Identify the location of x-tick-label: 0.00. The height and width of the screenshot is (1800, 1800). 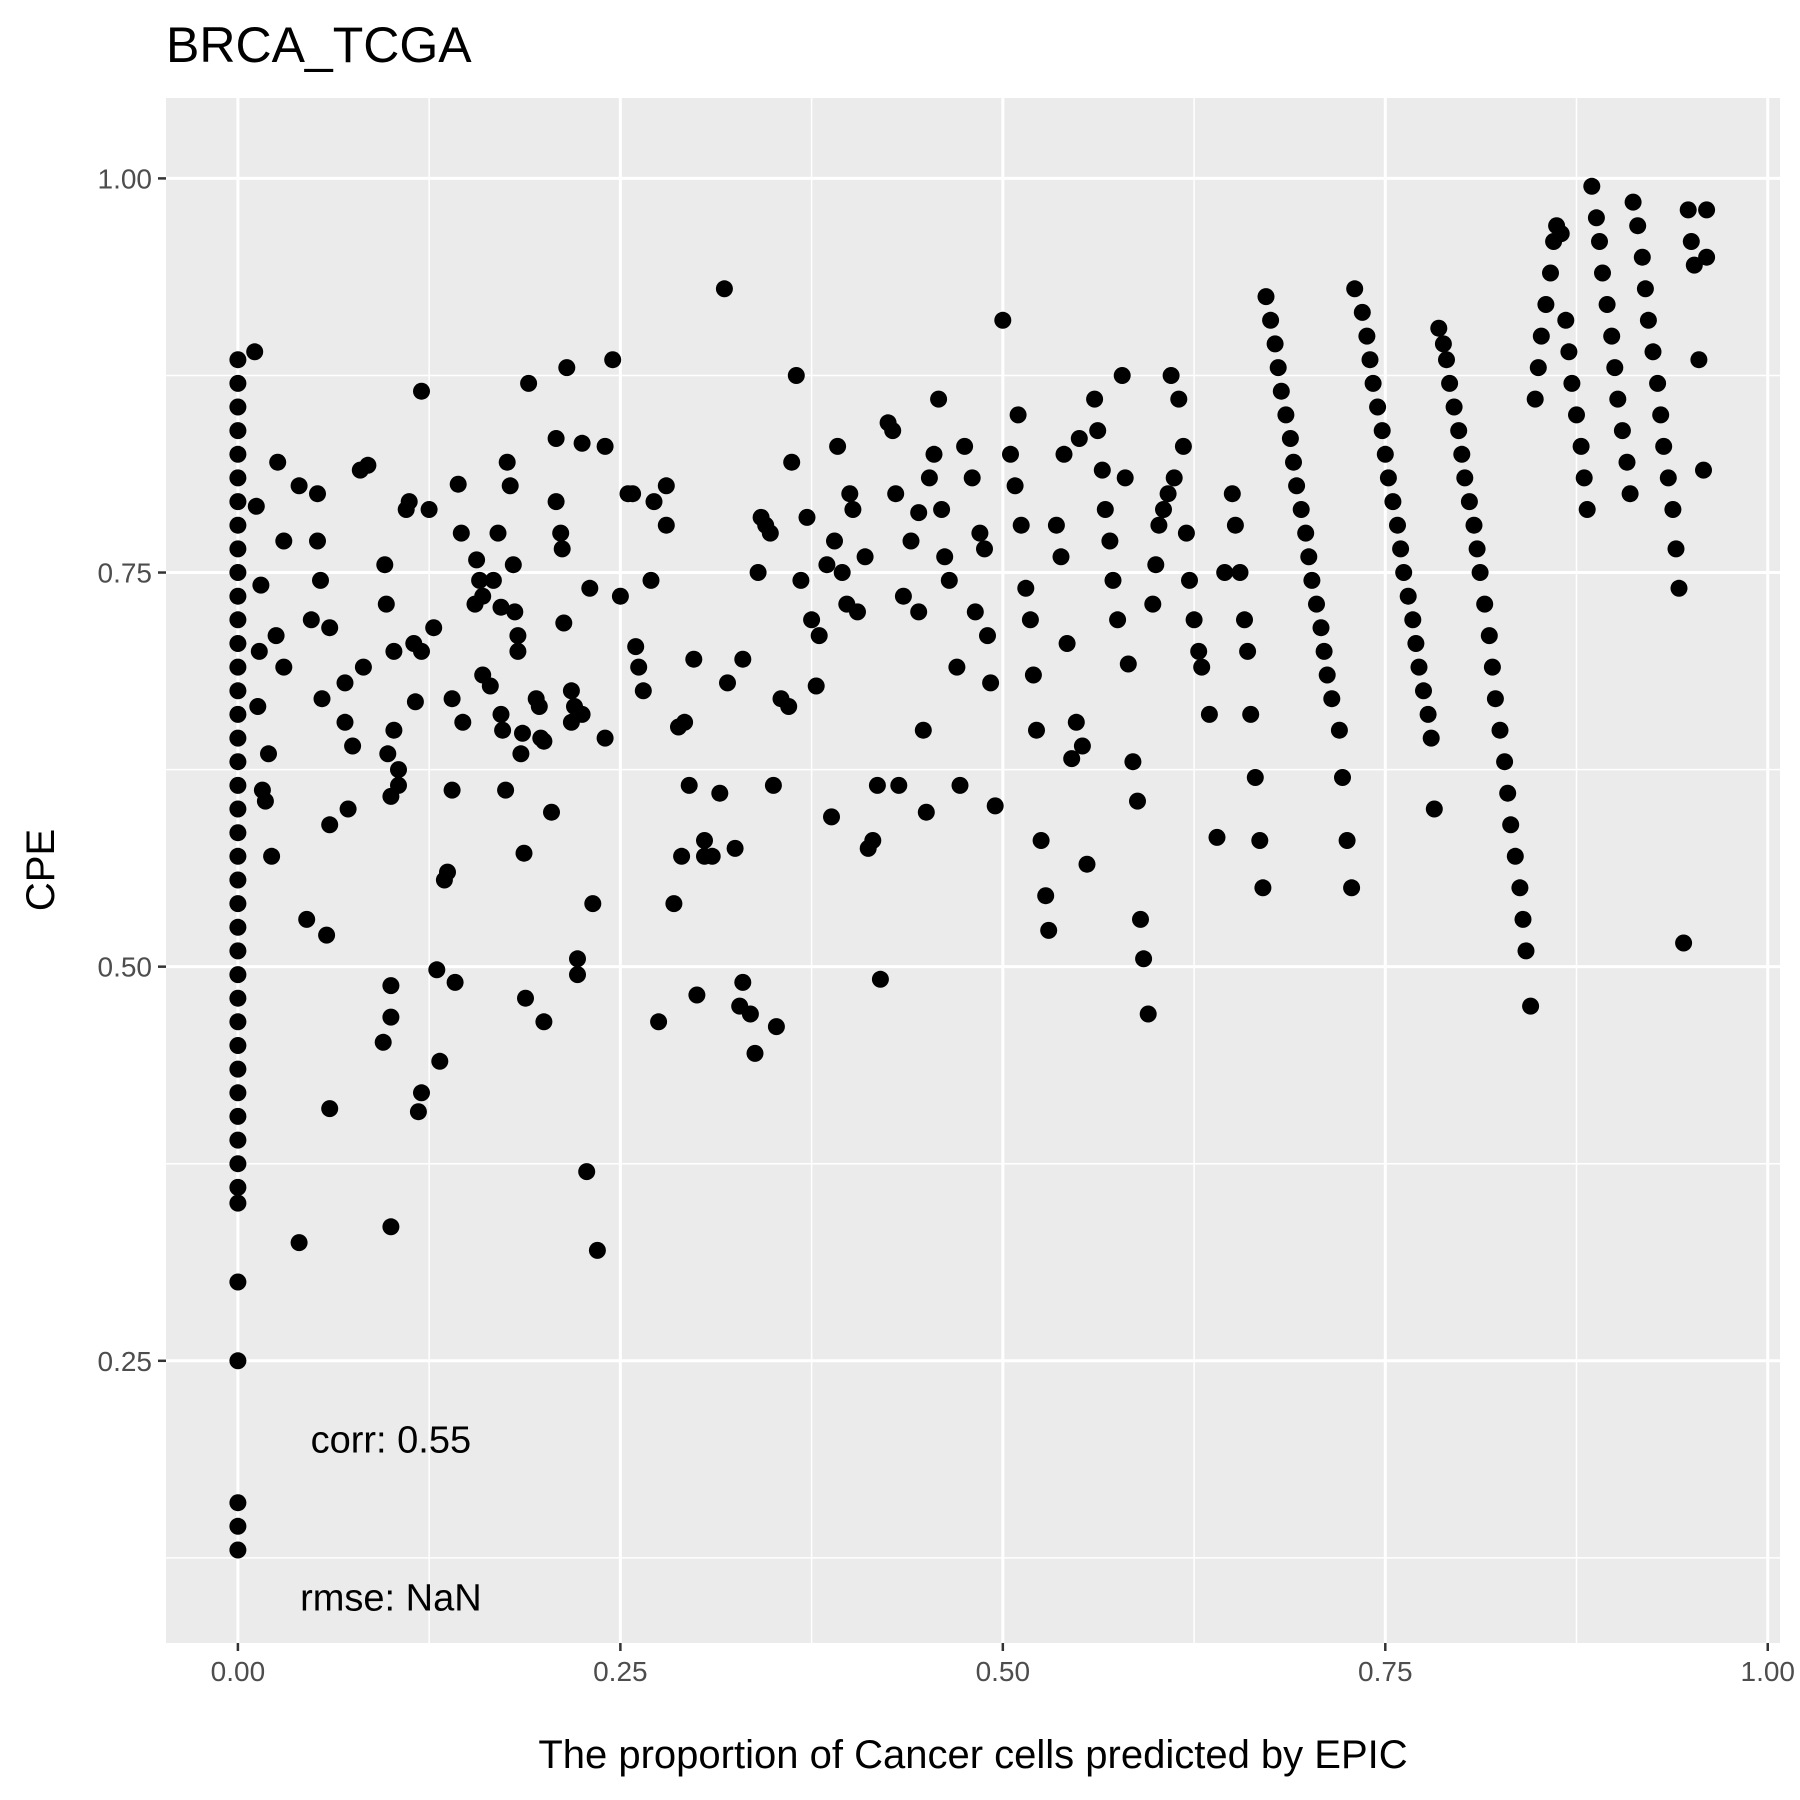
(238, 1671).